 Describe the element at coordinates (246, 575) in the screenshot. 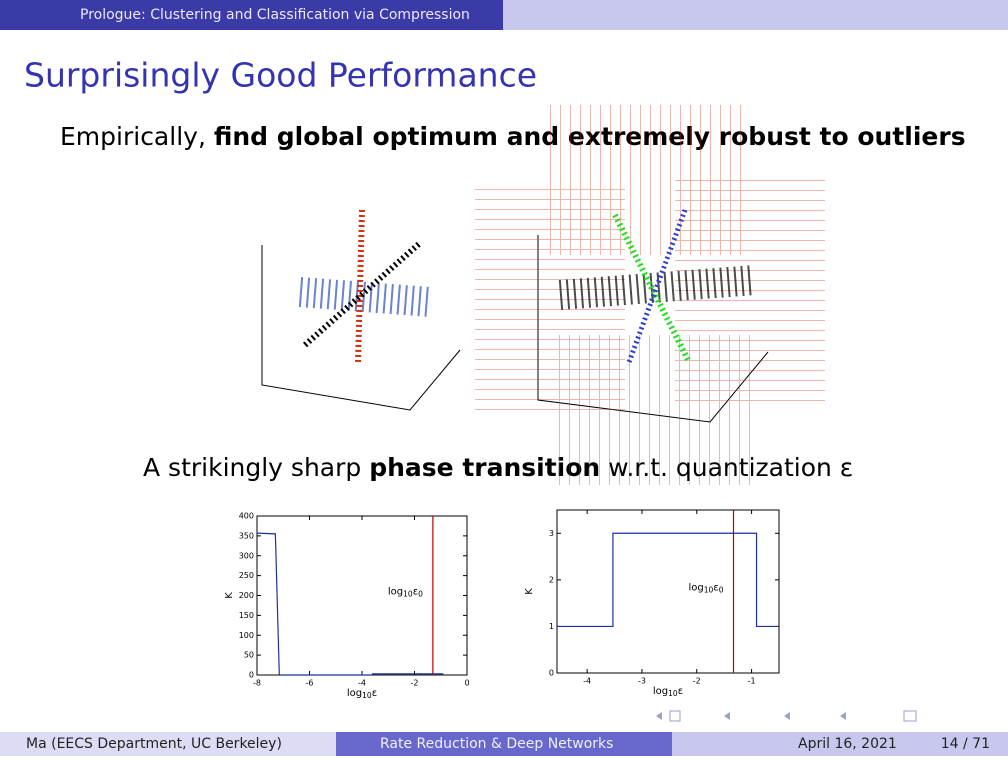

I see `y-tick-label: 250` at that location.